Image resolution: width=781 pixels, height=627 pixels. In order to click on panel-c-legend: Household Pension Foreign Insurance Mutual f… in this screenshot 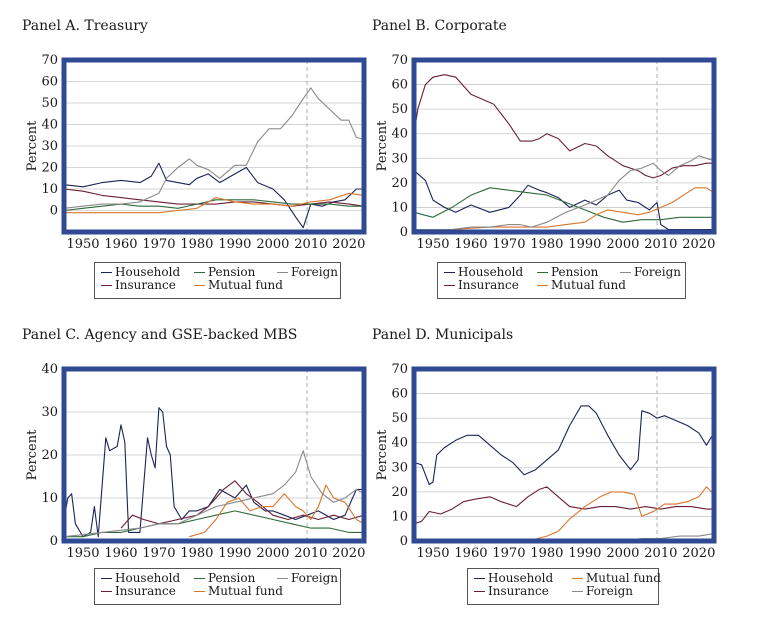, I will do `click(217, 586)`.